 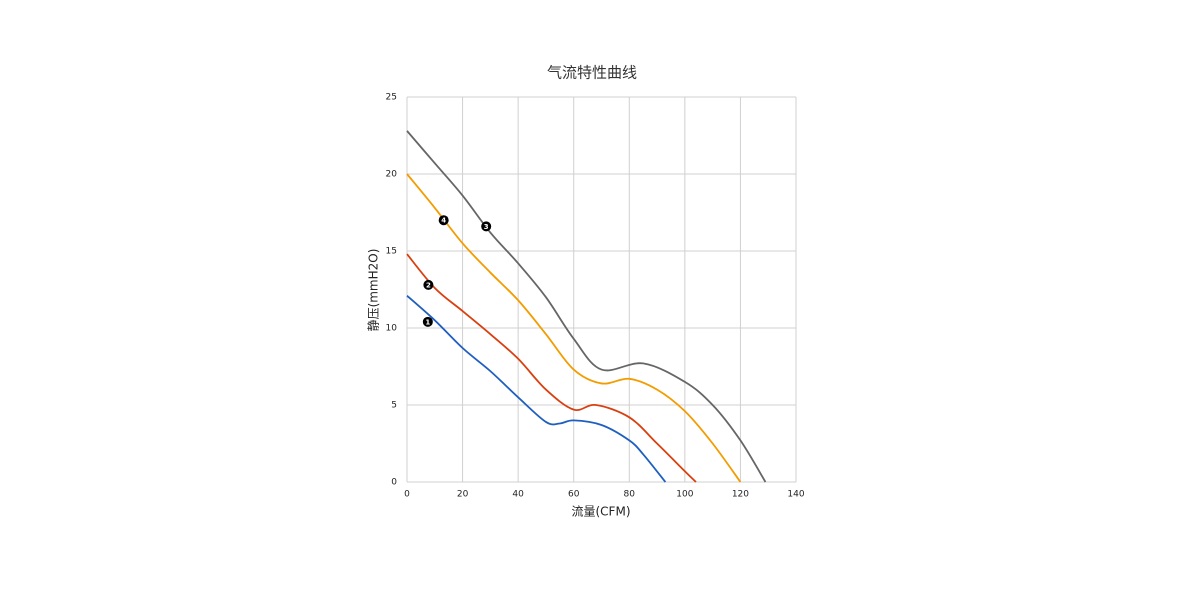 I want to click on series-label: 2, so click(x=428, y=285).